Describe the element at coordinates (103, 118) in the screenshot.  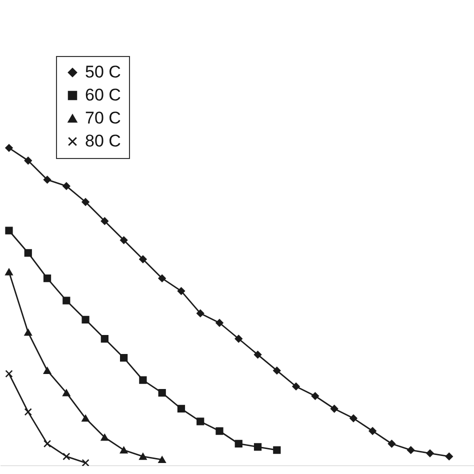
I see `legend-label: 70 C` at that location.